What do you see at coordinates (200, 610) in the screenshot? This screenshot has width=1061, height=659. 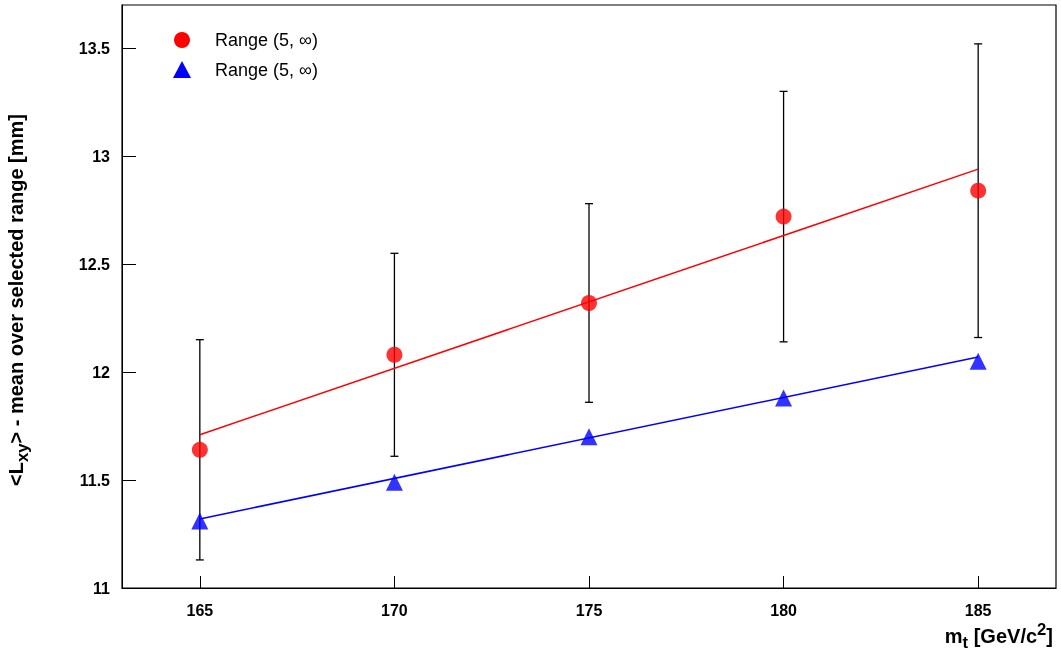 I see `x-tick-label: 165` at bounding box center [200, 610].